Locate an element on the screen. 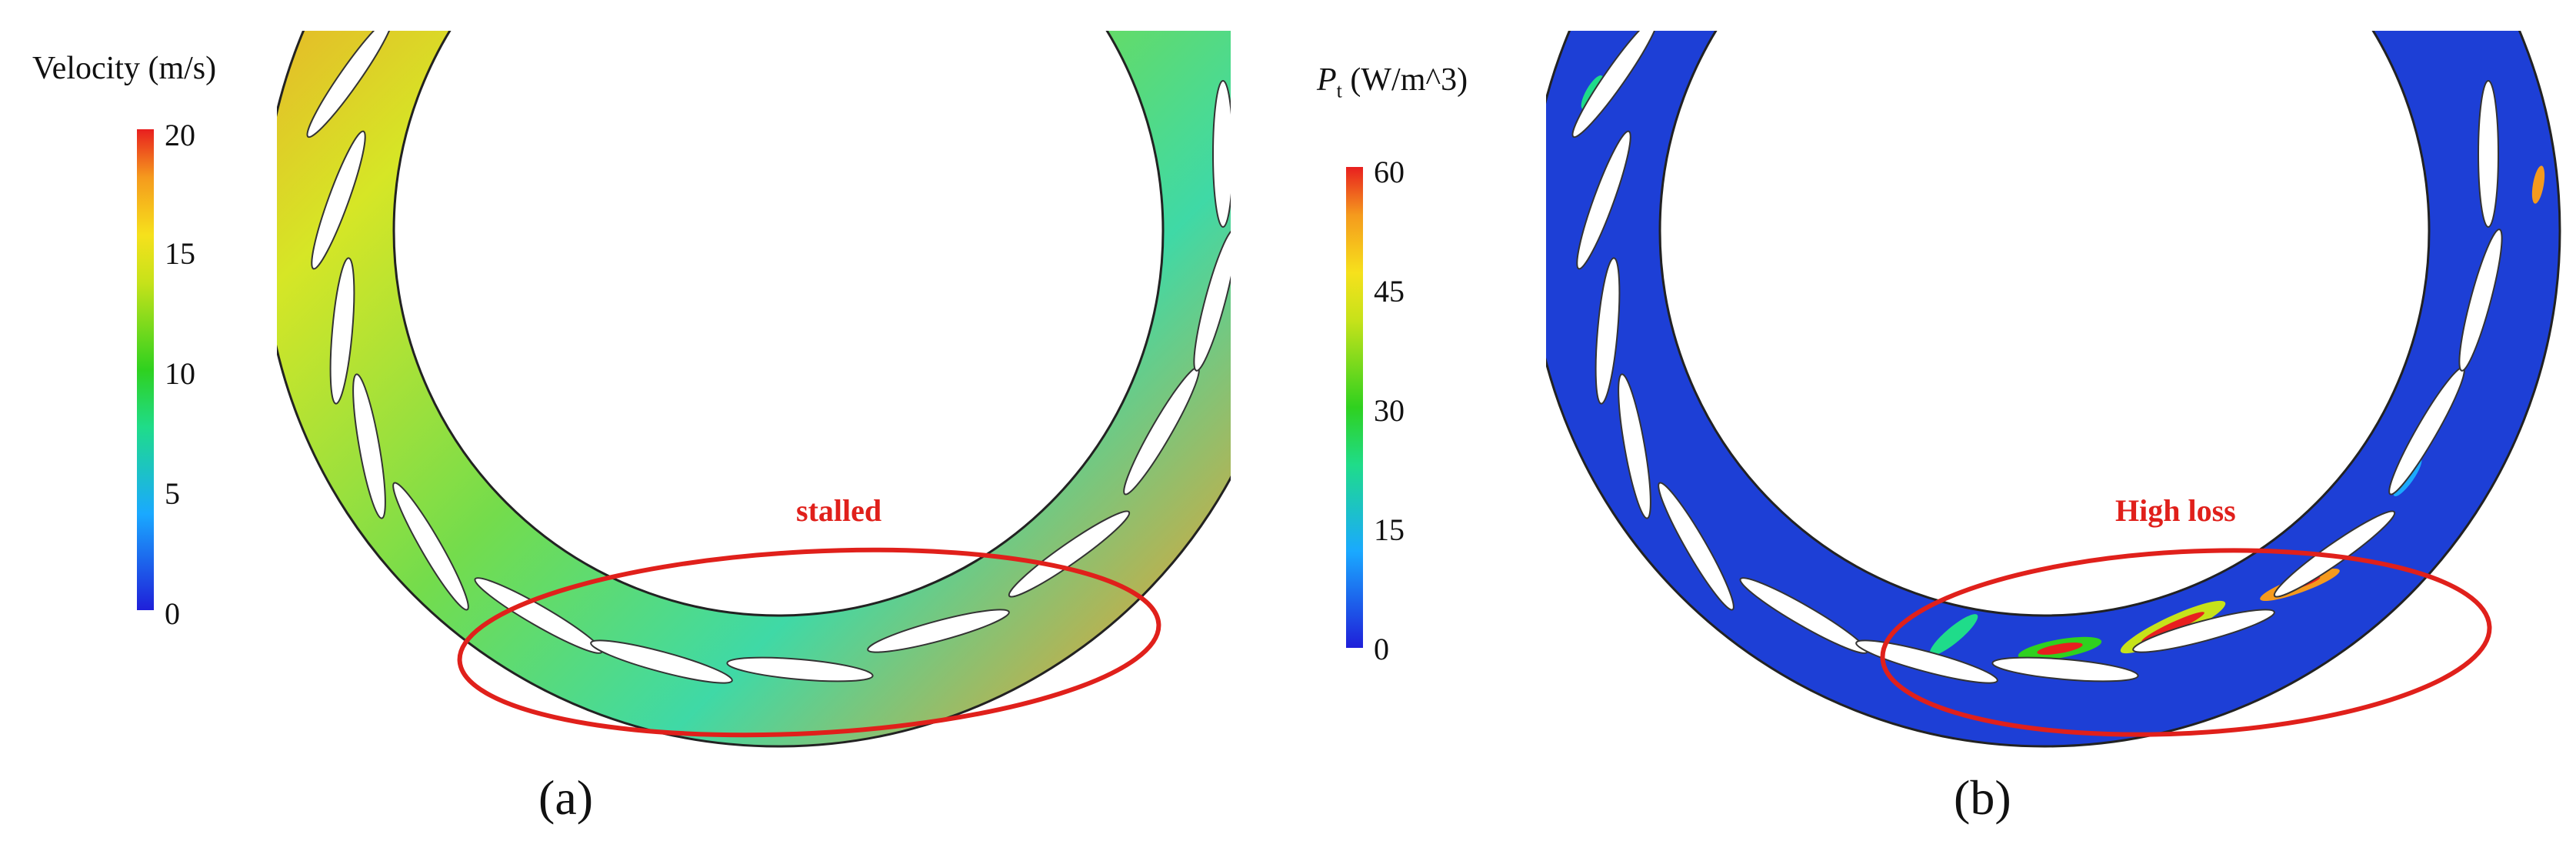 The height and width of the screenshot is (861, 2576). pressure-tick: 30 is located at coordinates (1389, 410).